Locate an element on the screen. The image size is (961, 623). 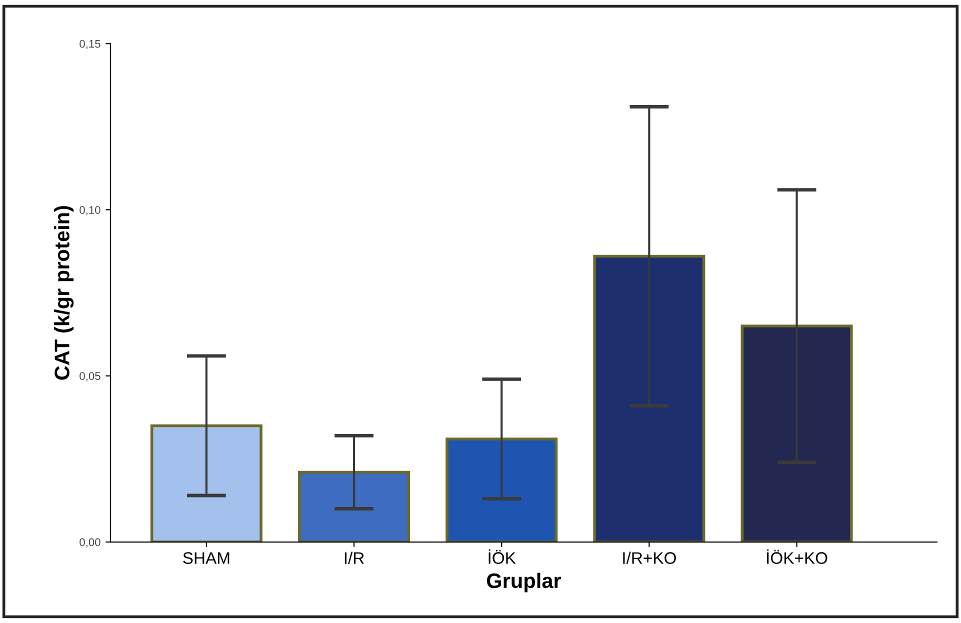
x-tick-label: I/R is located at coordinates (354, 558).